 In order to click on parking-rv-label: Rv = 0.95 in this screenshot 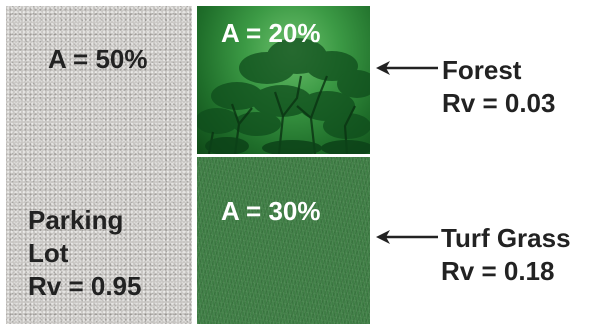, I will do `click(85, 286)`.